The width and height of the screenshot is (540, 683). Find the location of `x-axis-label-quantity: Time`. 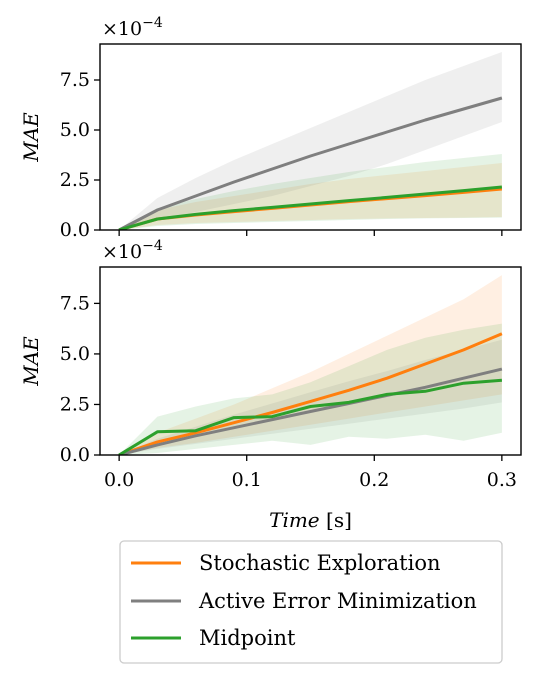

x-axis-label-quantity: Time is located at coordinates (297, 520).